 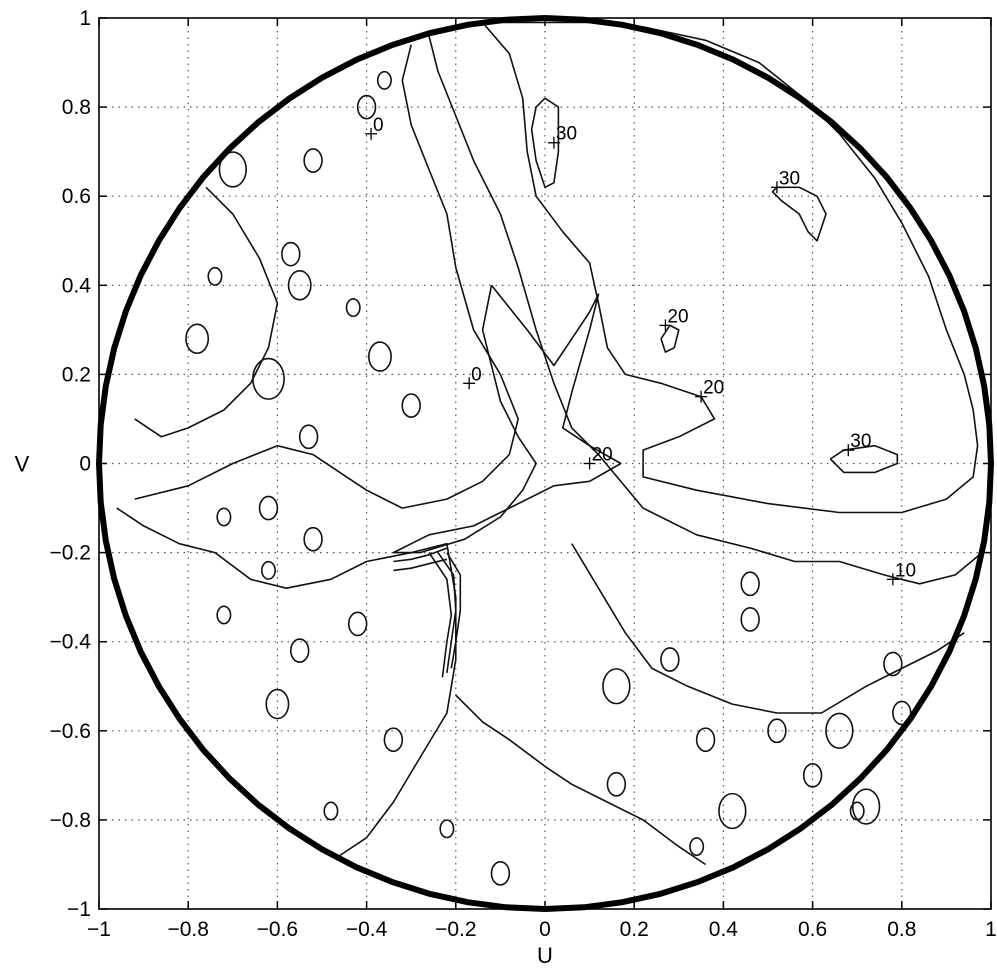 What do you see at coordinates (367, 929) in the screenshot?
I see `x-tick-label: −0.4` at bounding box center [367, 929].